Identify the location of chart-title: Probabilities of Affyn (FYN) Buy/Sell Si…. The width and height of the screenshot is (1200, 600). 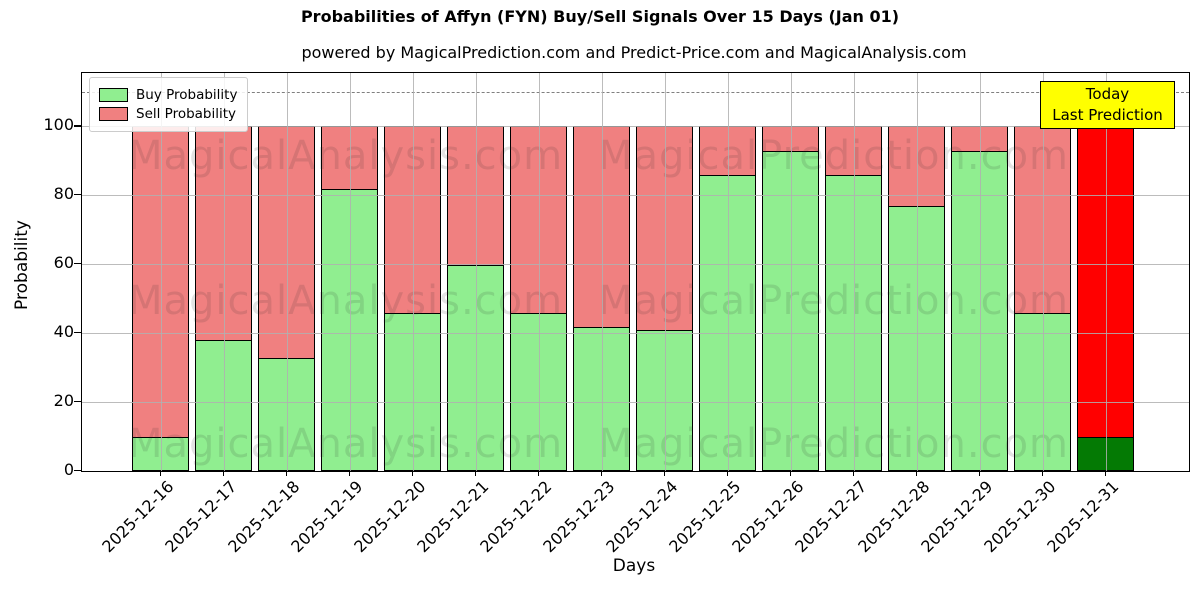
(600, 16).